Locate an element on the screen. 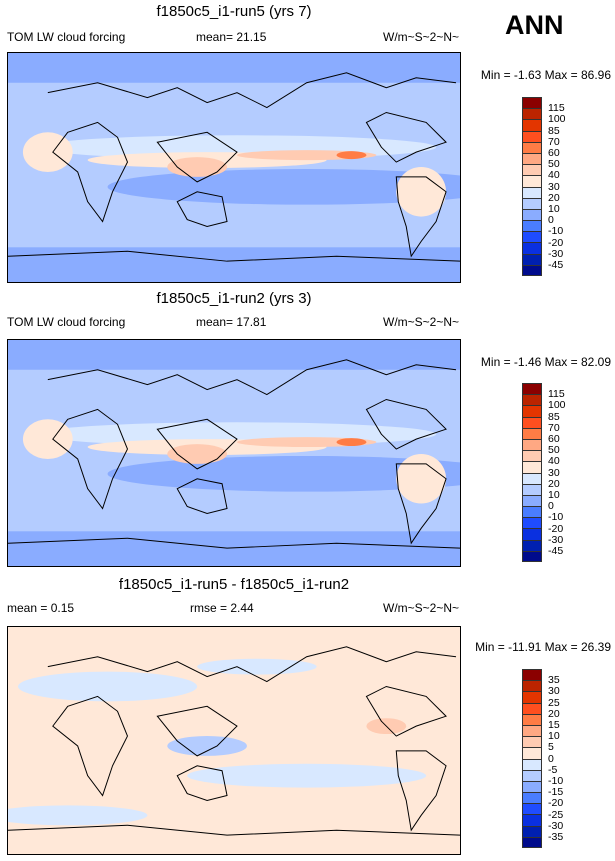  colorbar-label: 25 is located at coordinates (554, 702).